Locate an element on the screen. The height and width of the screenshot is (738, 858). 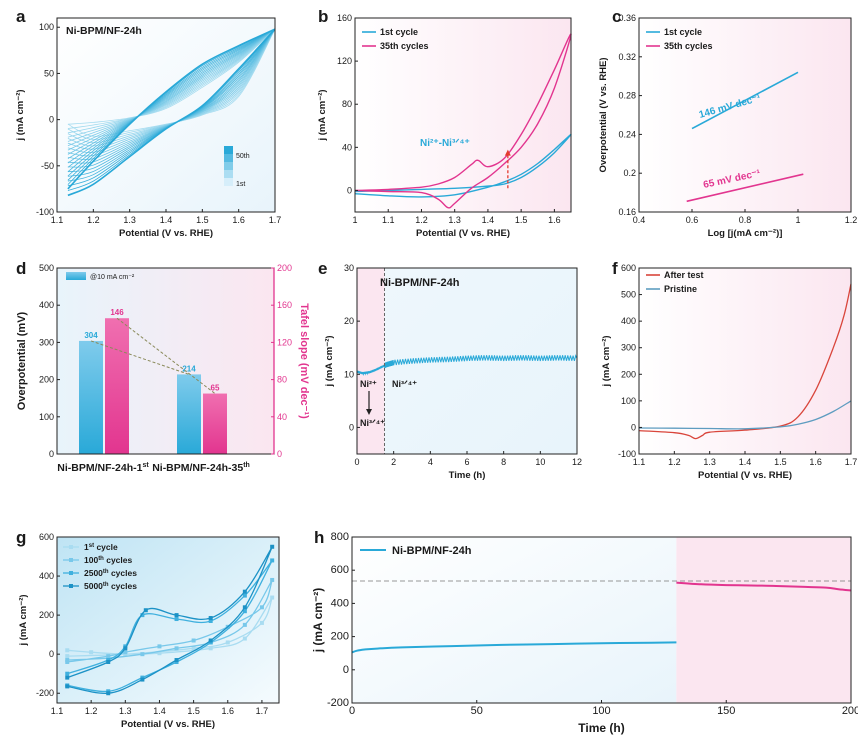
panel-h-background-left is located at coordinates (514, 620).